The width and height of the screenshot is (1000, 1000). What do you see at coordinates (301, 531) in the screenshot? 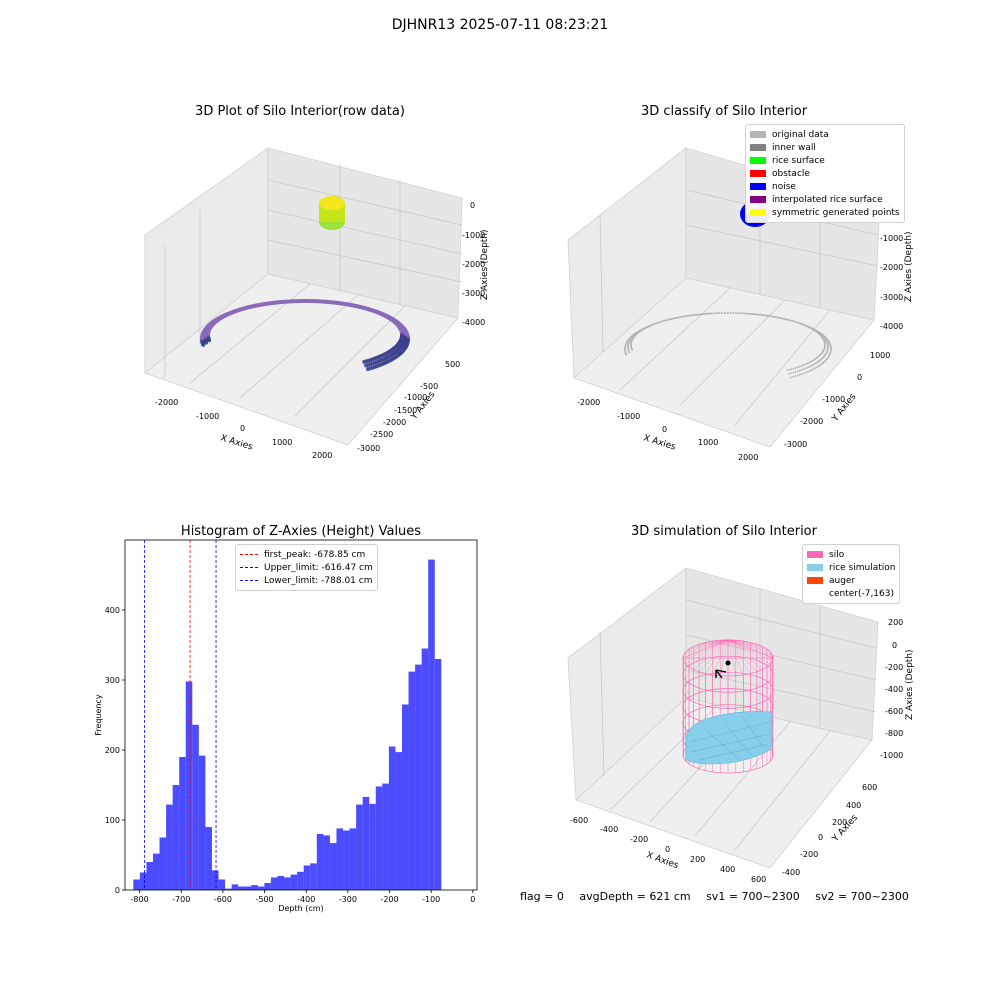
I see `histogram-title: Histogram of Z-Axies (Height) Values` at bounding box center [301, 531].